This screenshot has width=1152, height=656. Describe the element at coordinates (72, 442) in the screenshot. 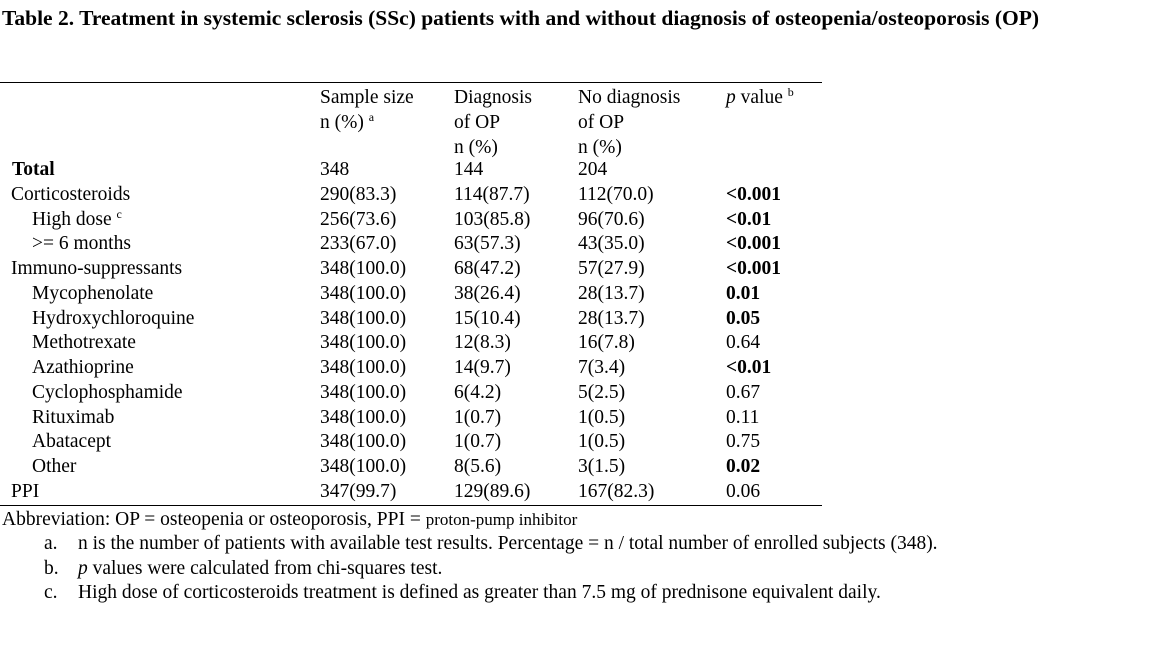

I see `row-label: Abatacept` at that location.